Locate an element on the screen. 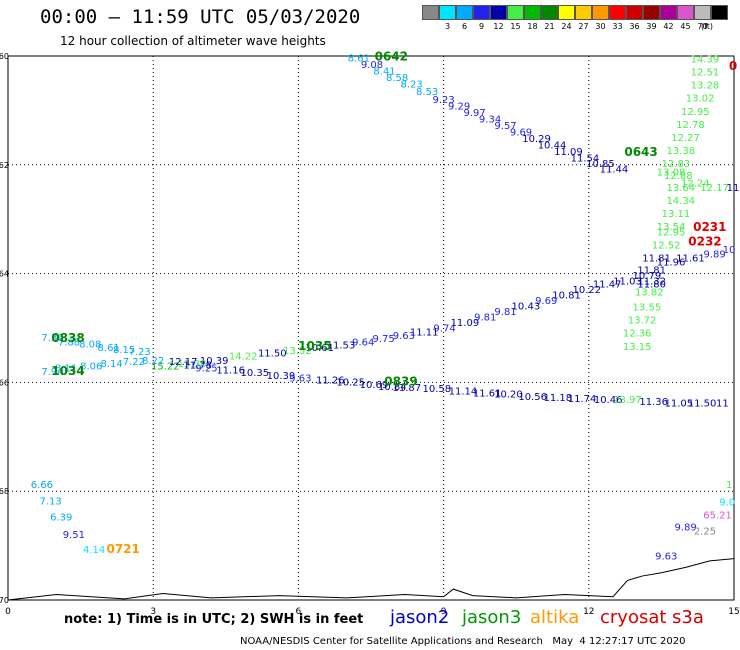 This screenshot has height=650, width=740. legend-altika: altika is located at coordinates (555, 617).